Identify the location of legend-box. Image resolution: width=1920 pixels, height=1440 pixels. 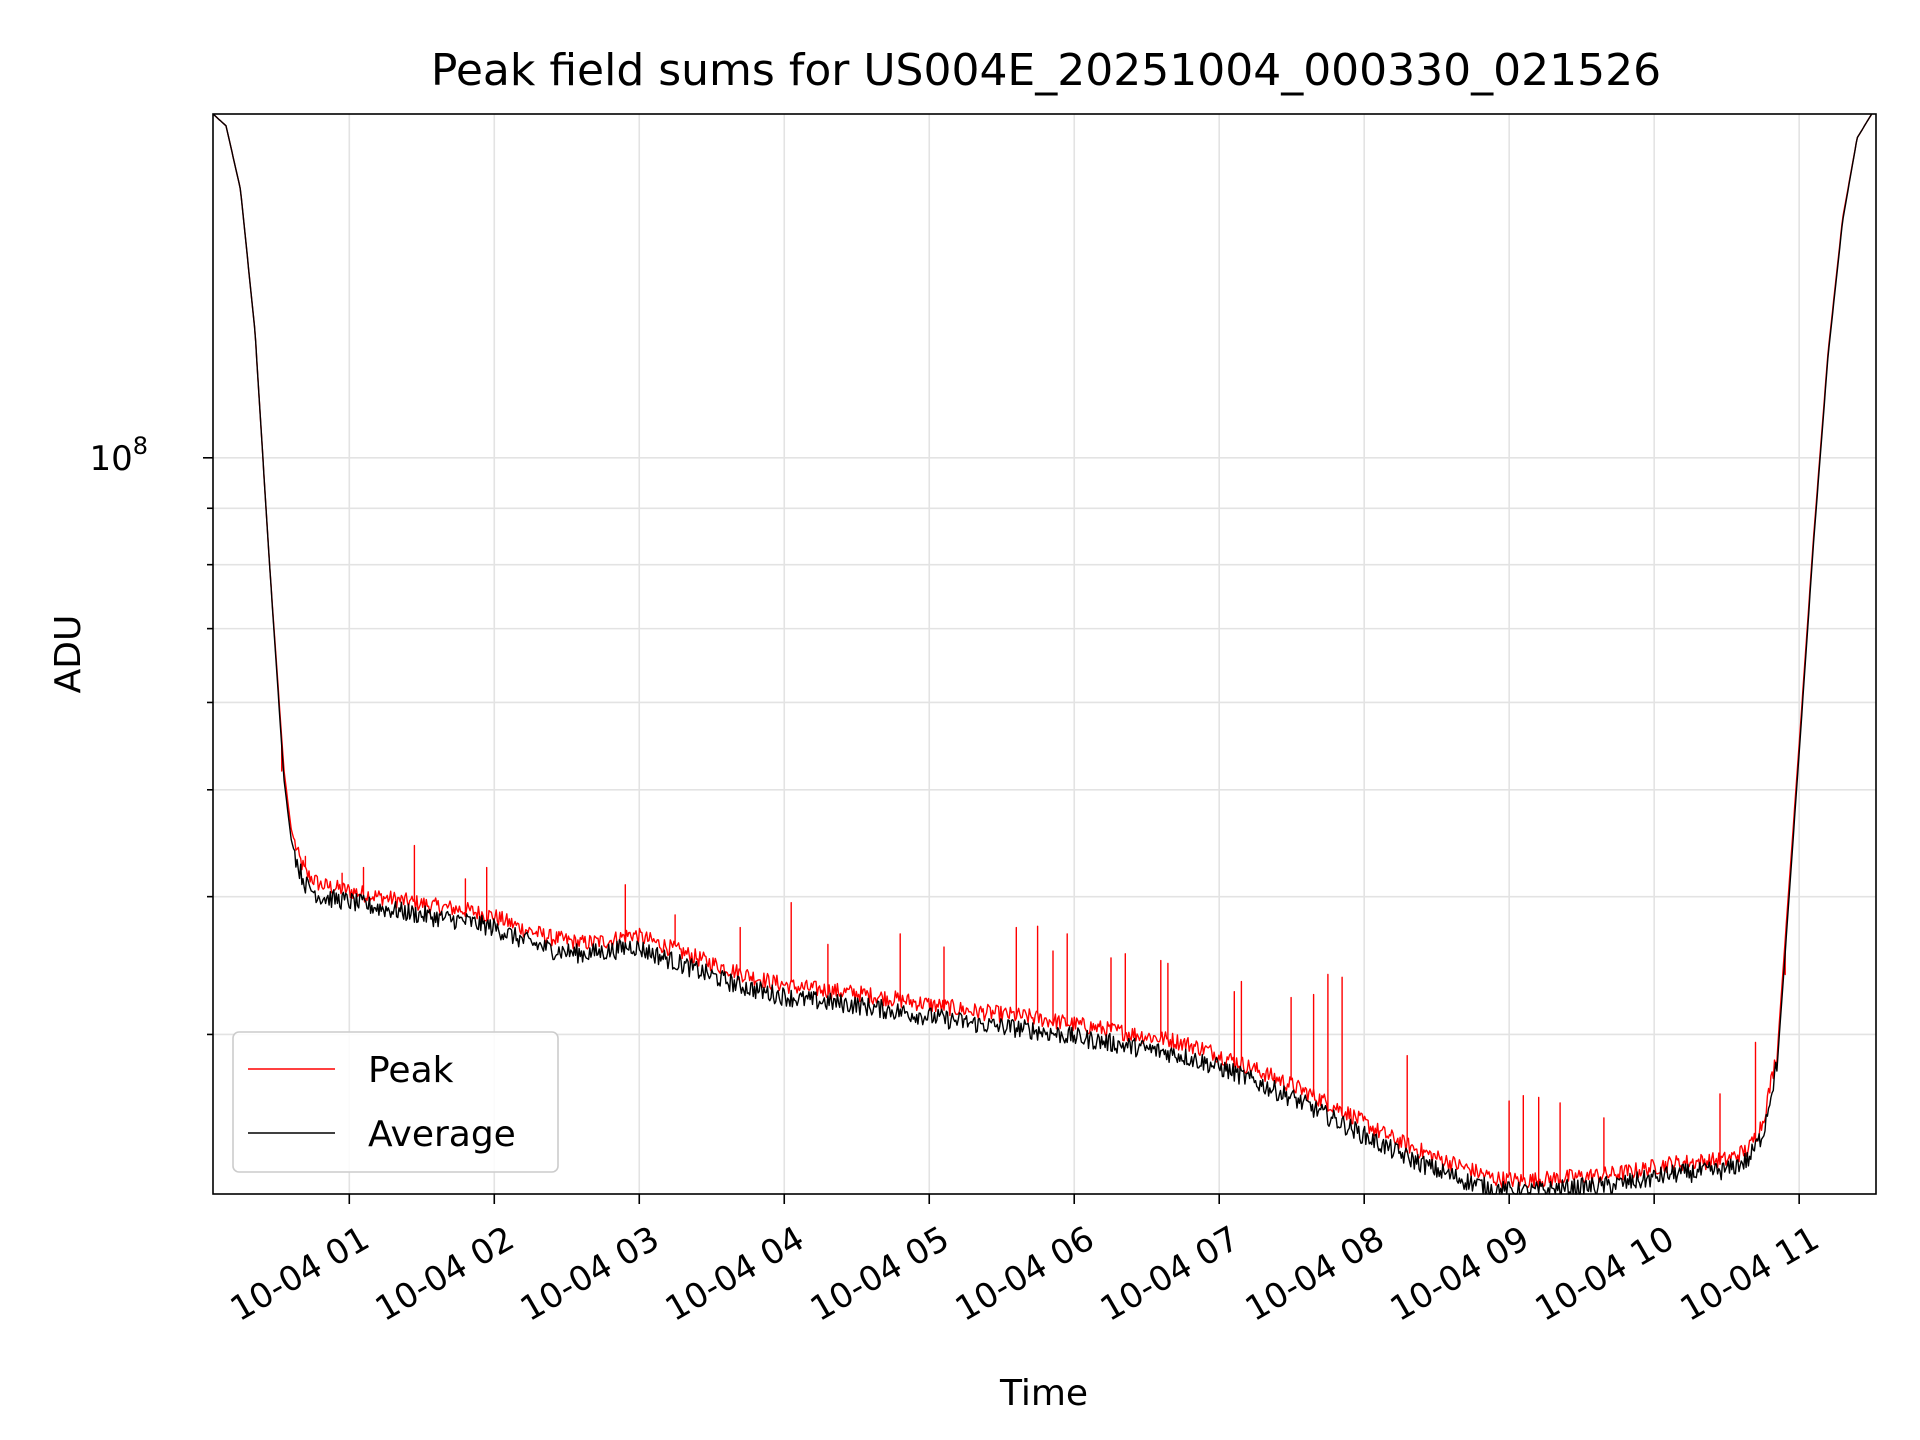
(395, 1102).